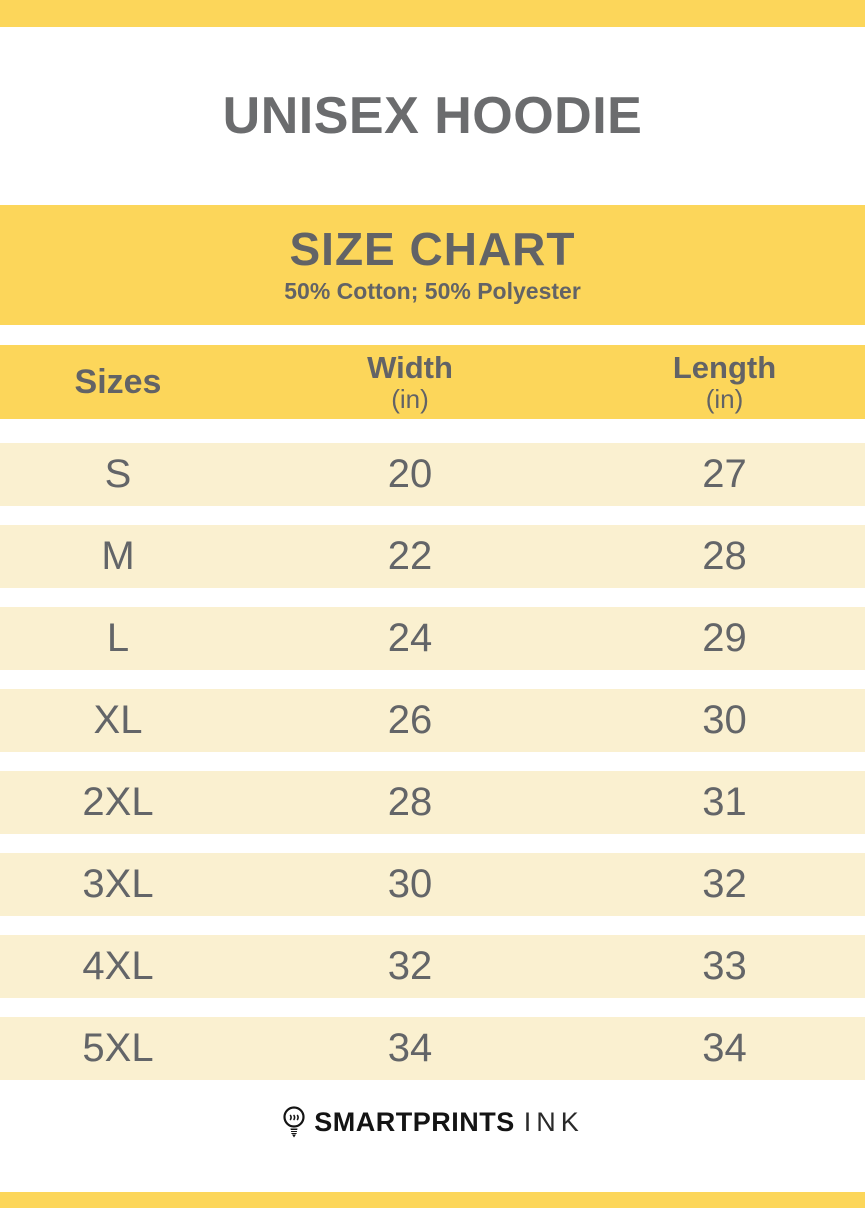 The height and width of the screenshot is (1208, 865). What do you see at coordinates (118, 638) in the screenshot?
I see `size-cell: L` at bounding box center [118, 638].